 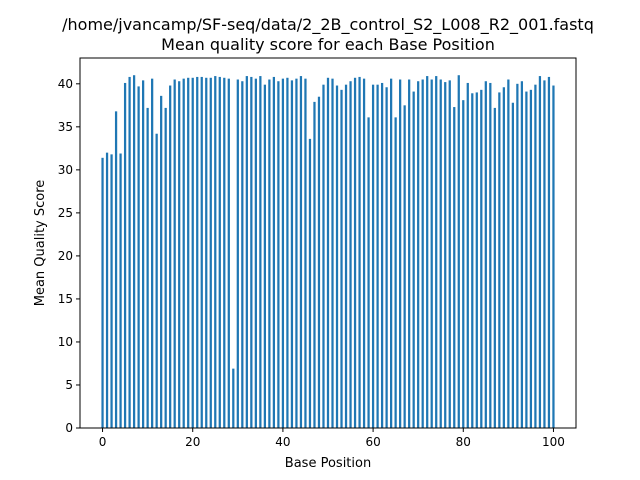 What do you see at coordinates (69, 428) in the screenshot?
I see `y-tick-label: 0` at bounding box center [69, 428].